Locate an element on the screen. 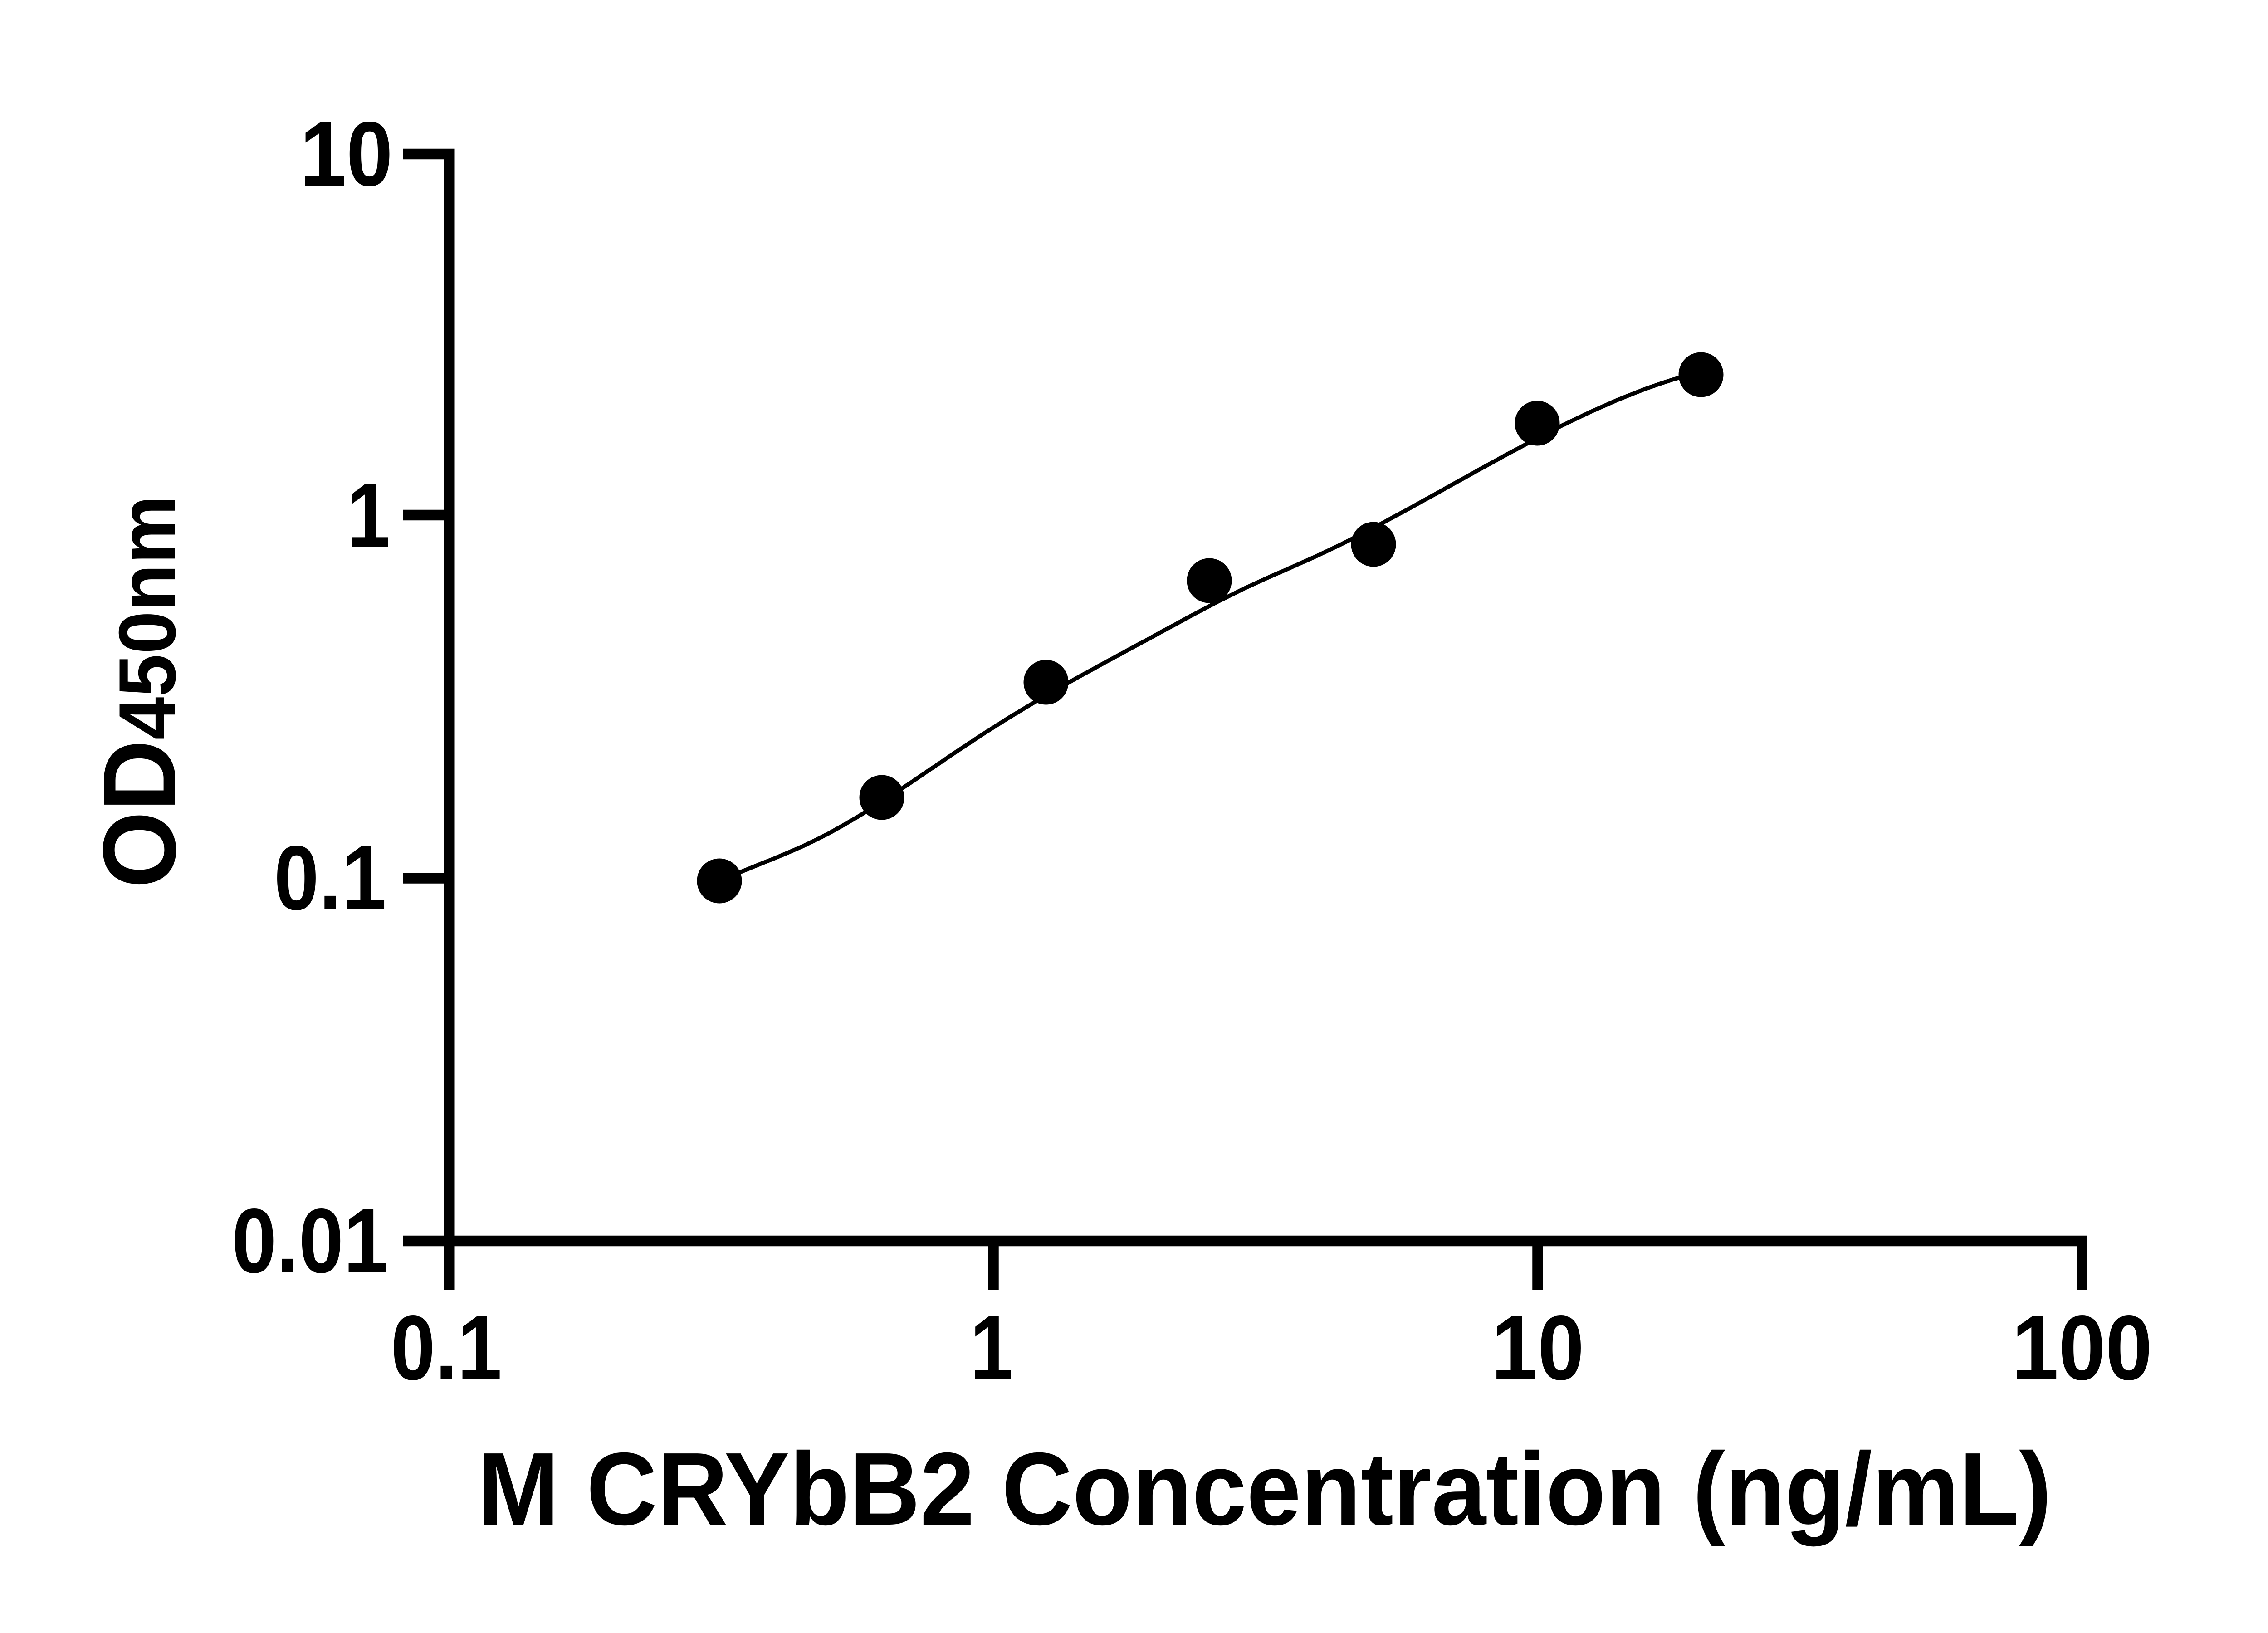 Image resolution: width=2268 pixels, height=1633 pixels. svg-text: M CRYbB2 Concentration (ng/mL) is located at coordinates (1265, 1489).